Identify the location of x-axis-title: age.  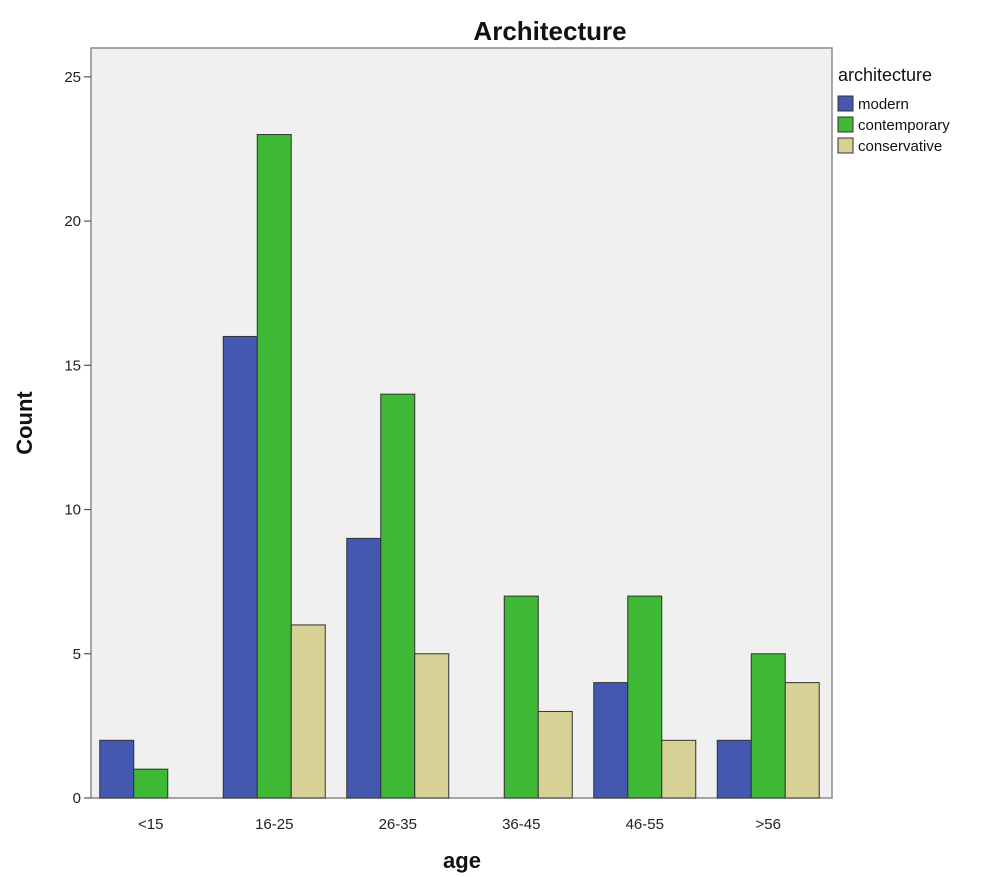
(462, 860).